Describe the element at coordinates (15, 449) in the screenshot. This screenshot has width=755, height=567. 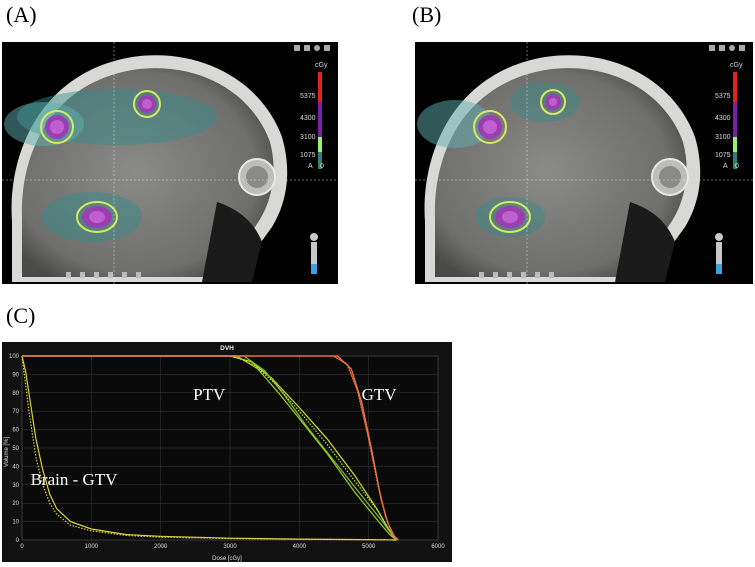
I see `y-tick-label: 50` at that location.